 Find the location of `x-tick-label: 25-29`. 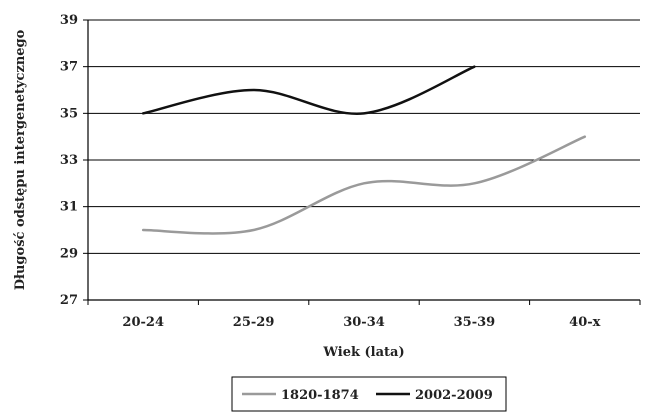

x-tick-label: 25-29 is located at coordinates (254, 322).